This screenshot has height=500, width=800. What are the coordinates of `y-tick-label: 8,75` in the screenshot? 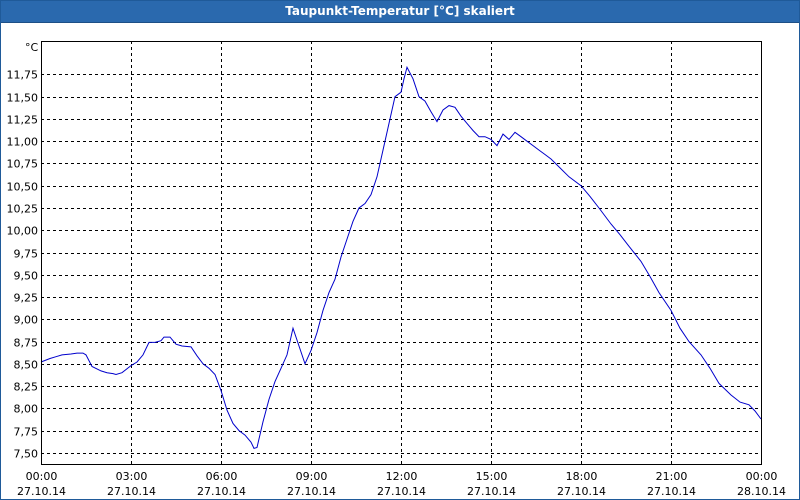 It's located at (26, 343).